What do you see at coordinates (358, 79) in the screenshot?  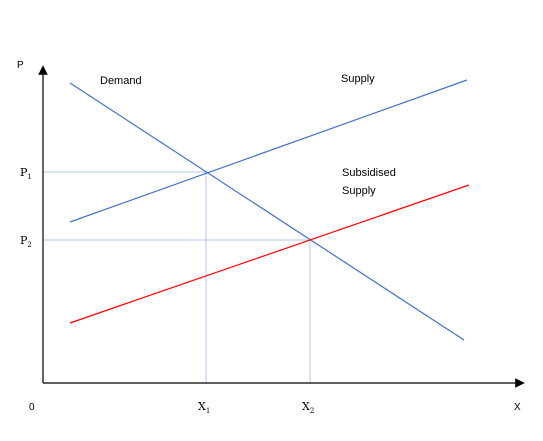 I see `supply-label: Supply` at bounding box center [358, 79].